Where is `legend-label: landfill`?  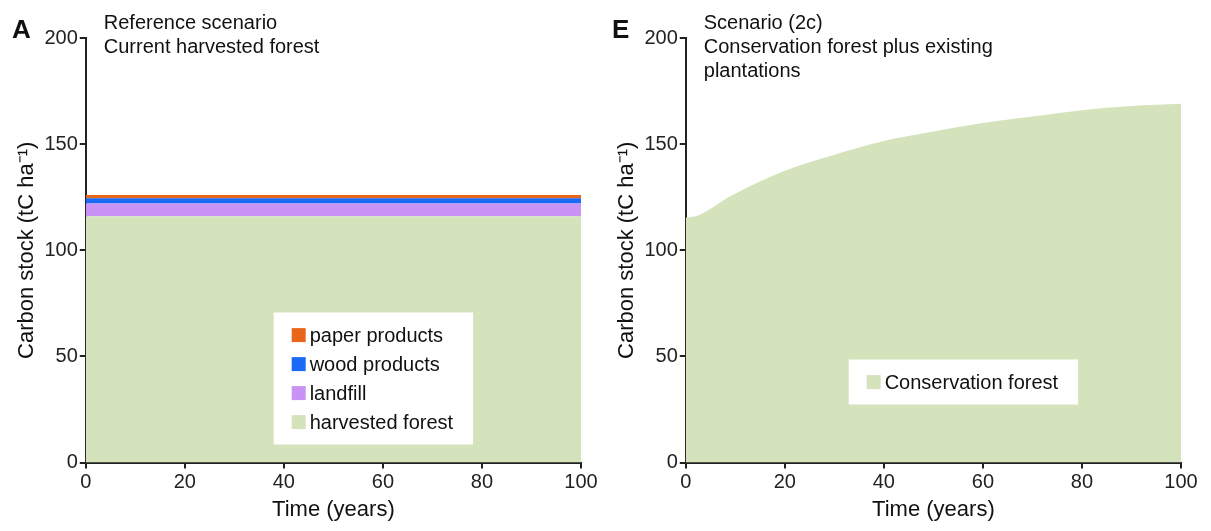 legend-label: landfill is located at coordinates (338, 392).